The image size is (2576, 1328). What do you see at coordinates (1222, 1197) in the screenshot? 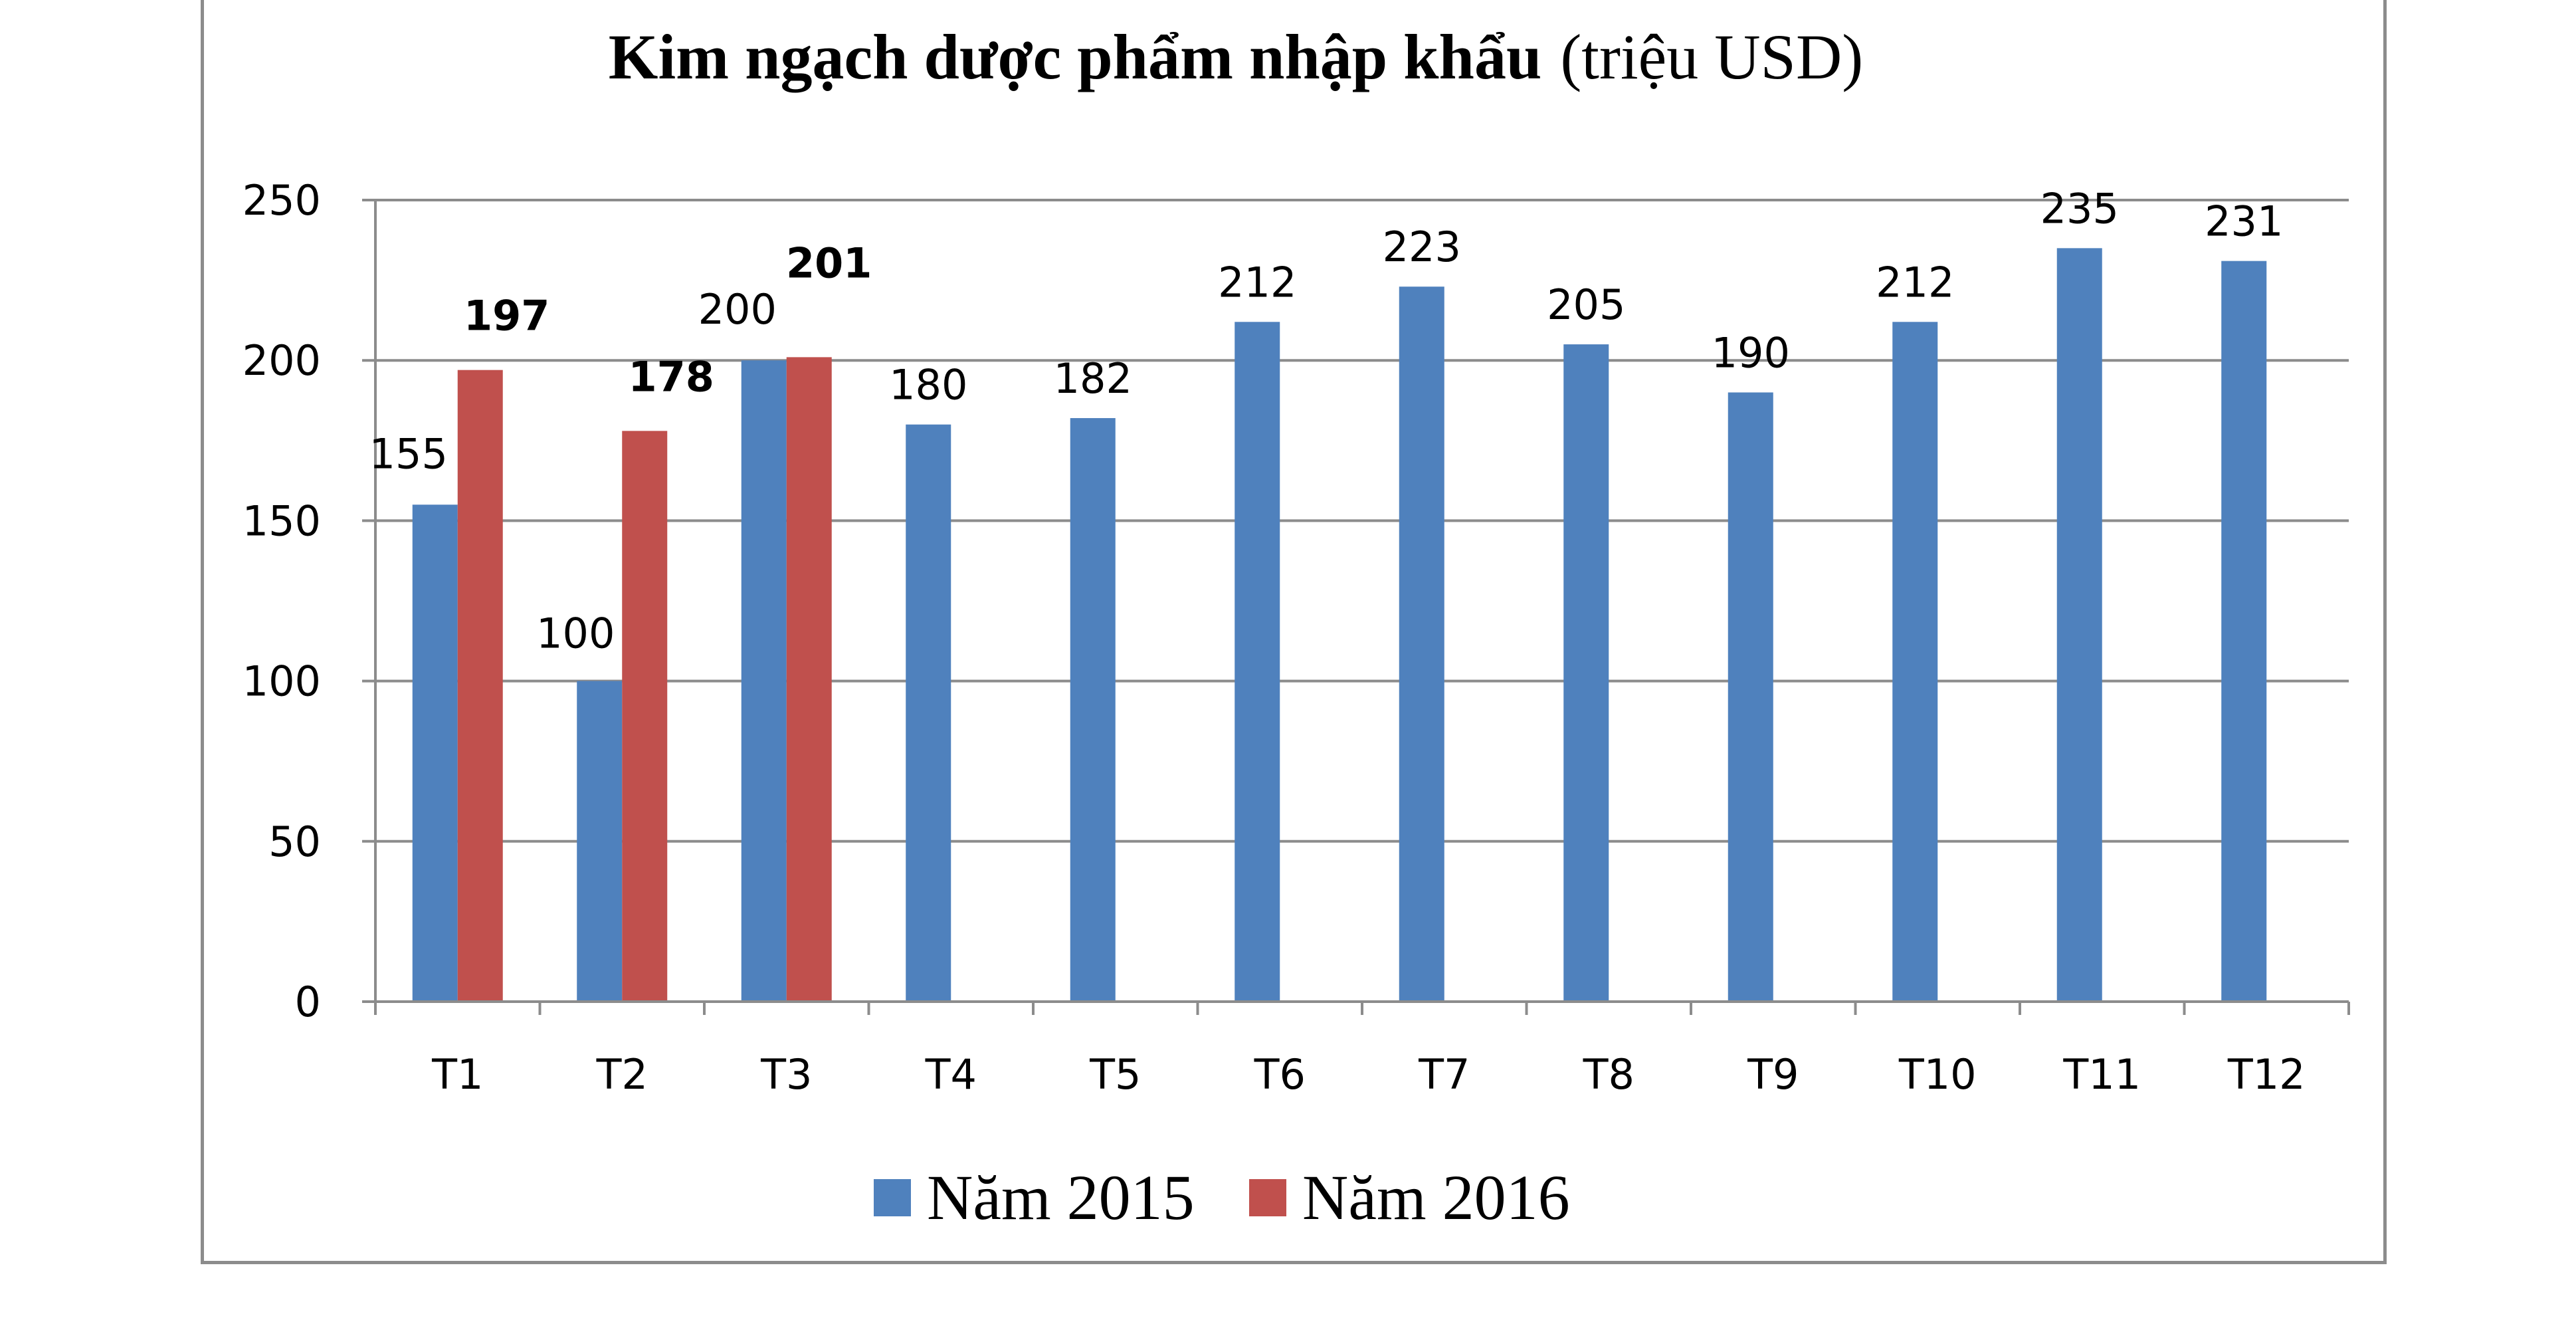
I see `legend: Năm 2015 Năm 2016` at bounding box center [1222, 1197].